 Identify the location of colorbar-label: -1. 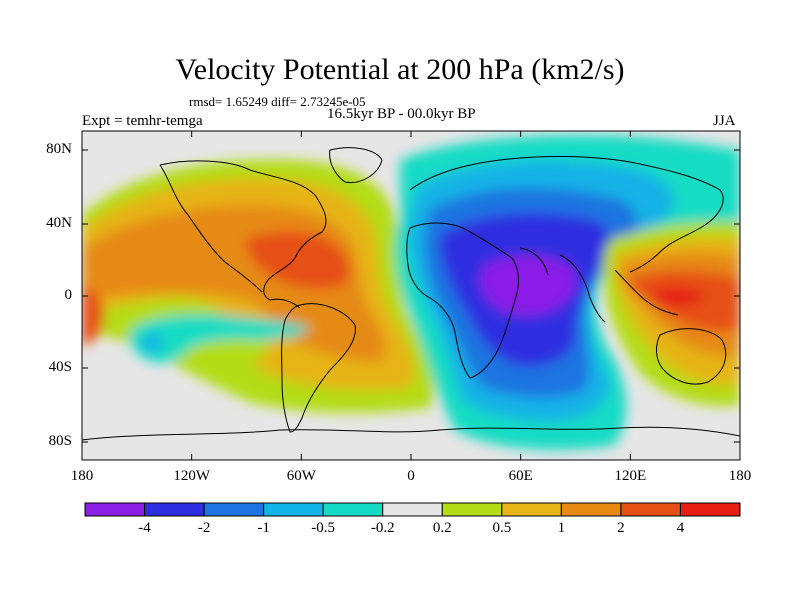
(263, 528).